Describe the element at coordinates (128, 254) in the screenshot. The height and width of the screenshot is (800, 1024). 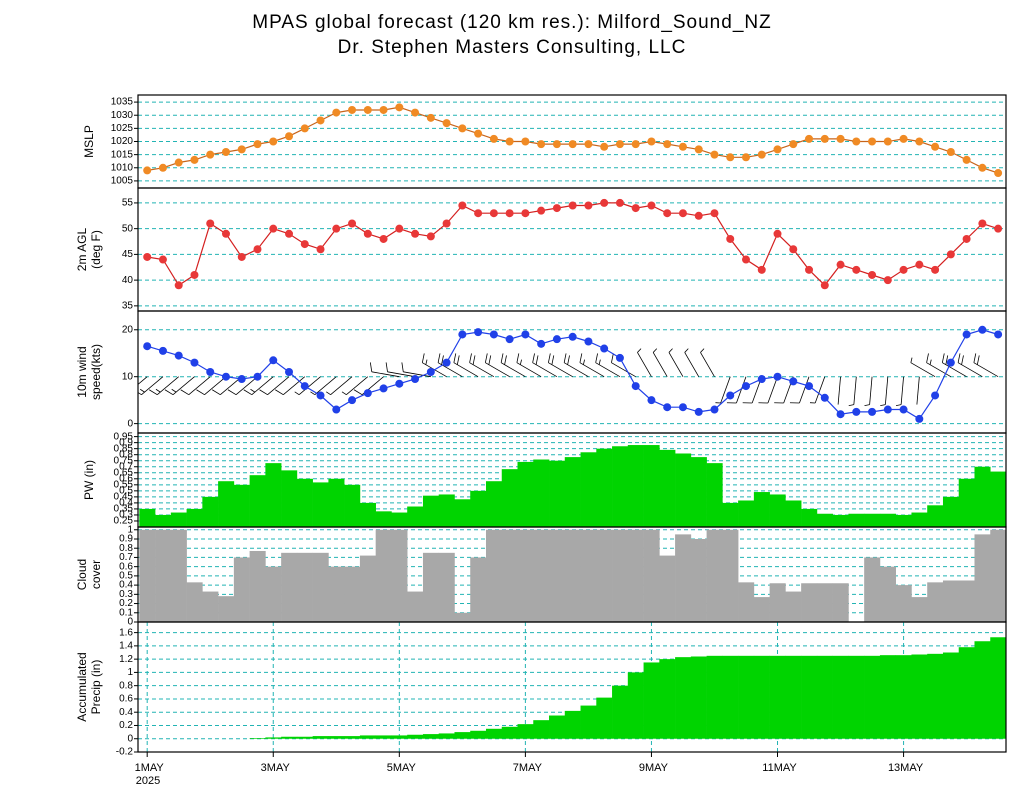
I see `y-tick-label: 45` at that location.